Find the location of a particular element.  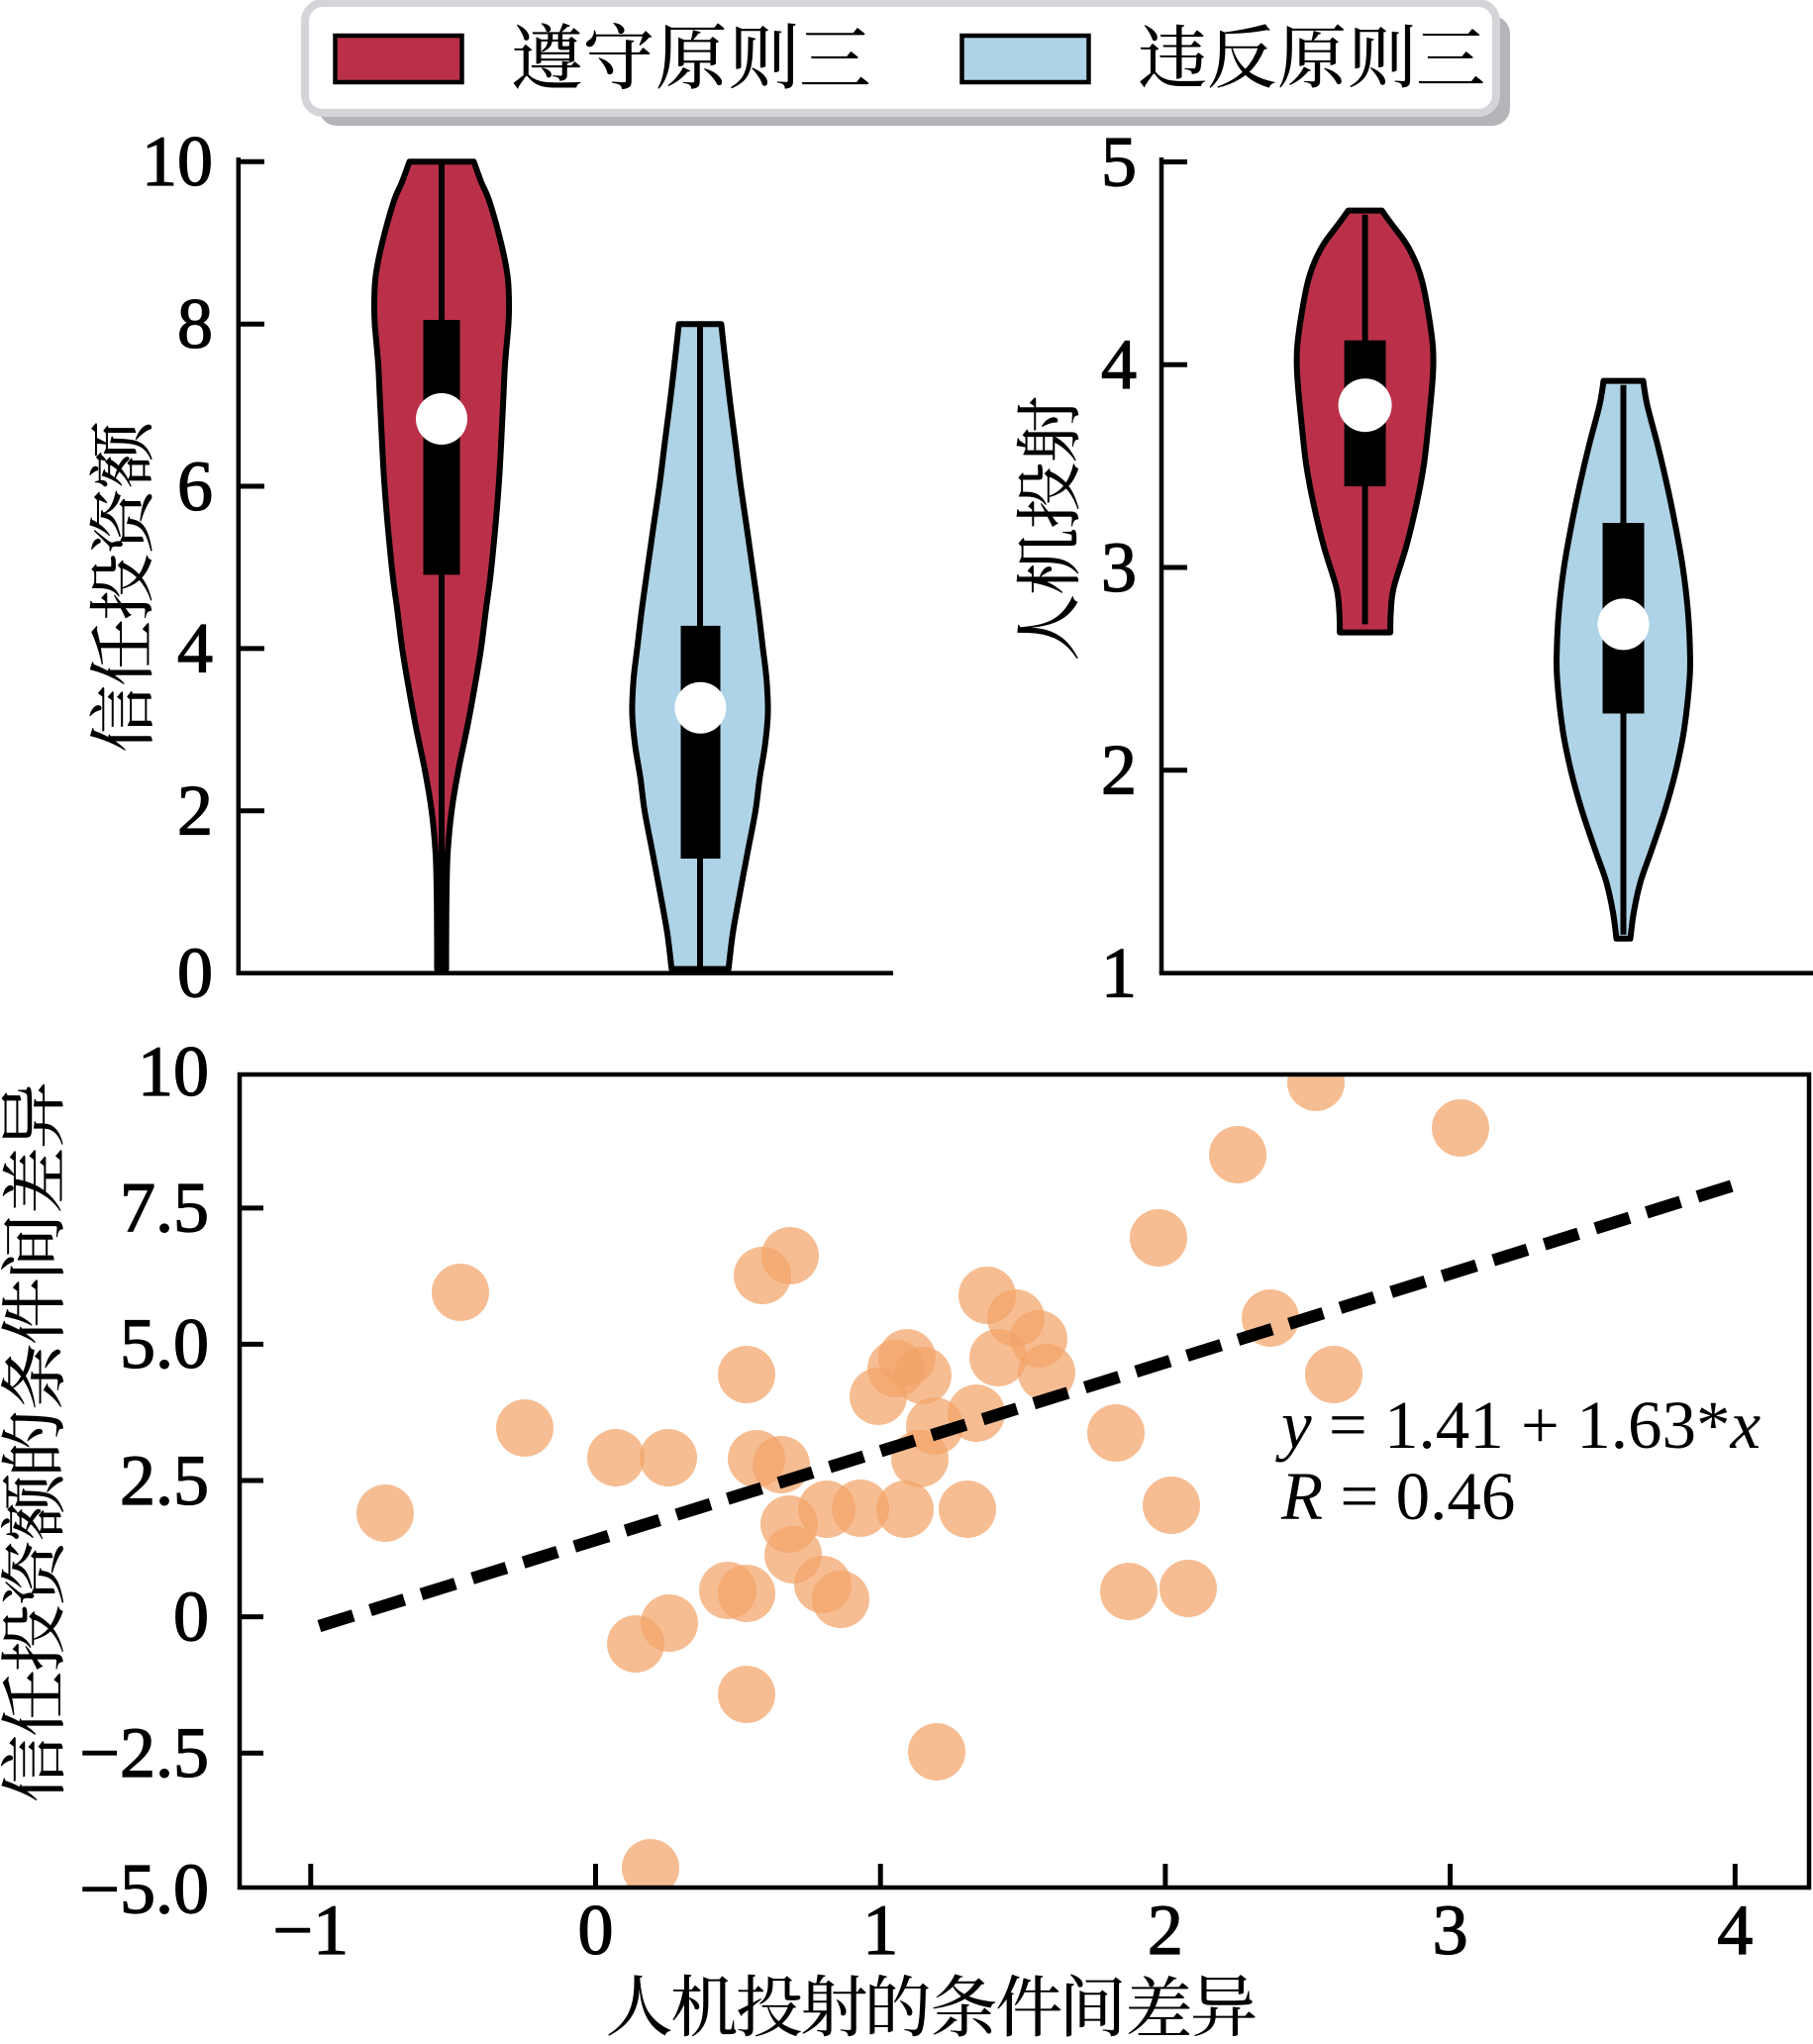

svg-text: 5.0 is located at coordinates (165, 1343).